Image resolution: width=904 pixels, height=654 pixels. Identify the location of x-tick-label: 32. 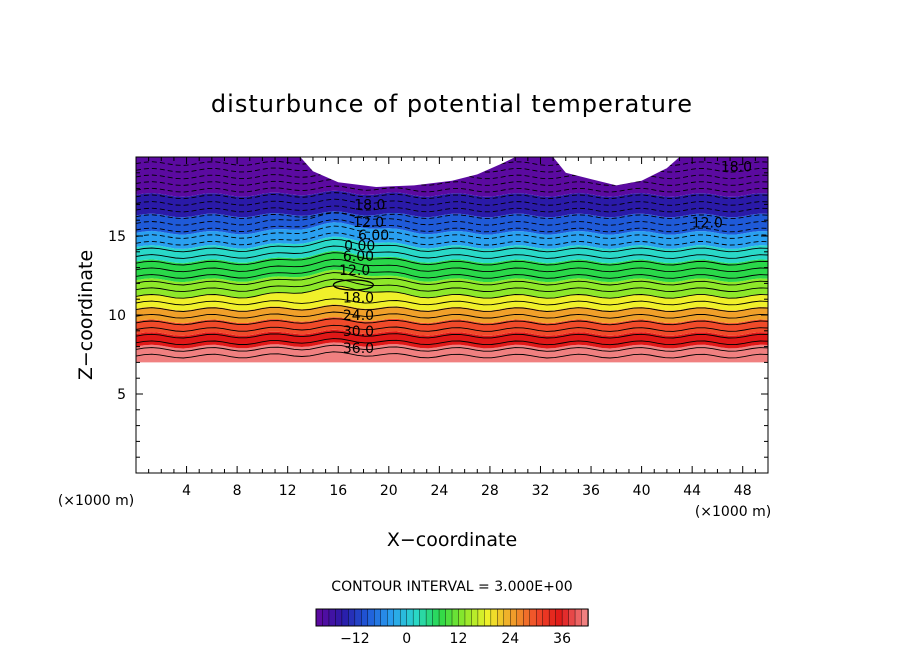
(541, 491).